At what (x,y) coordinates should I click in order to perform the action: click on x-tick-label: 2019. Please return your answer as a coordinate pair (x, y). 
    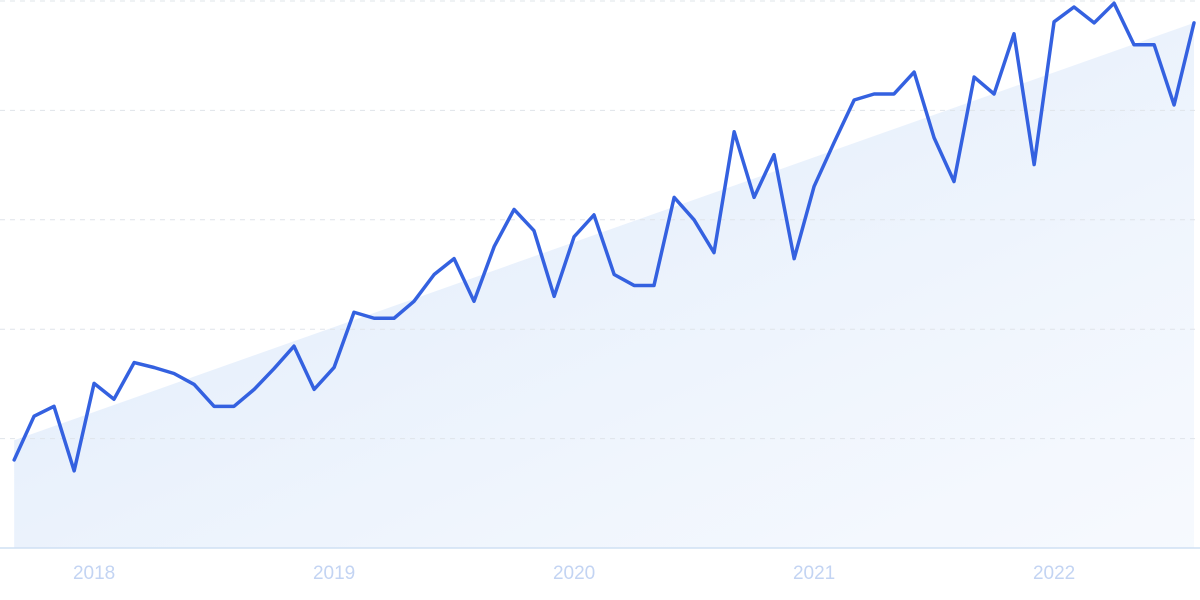
    Looking at the image, I should click on (334, 573).